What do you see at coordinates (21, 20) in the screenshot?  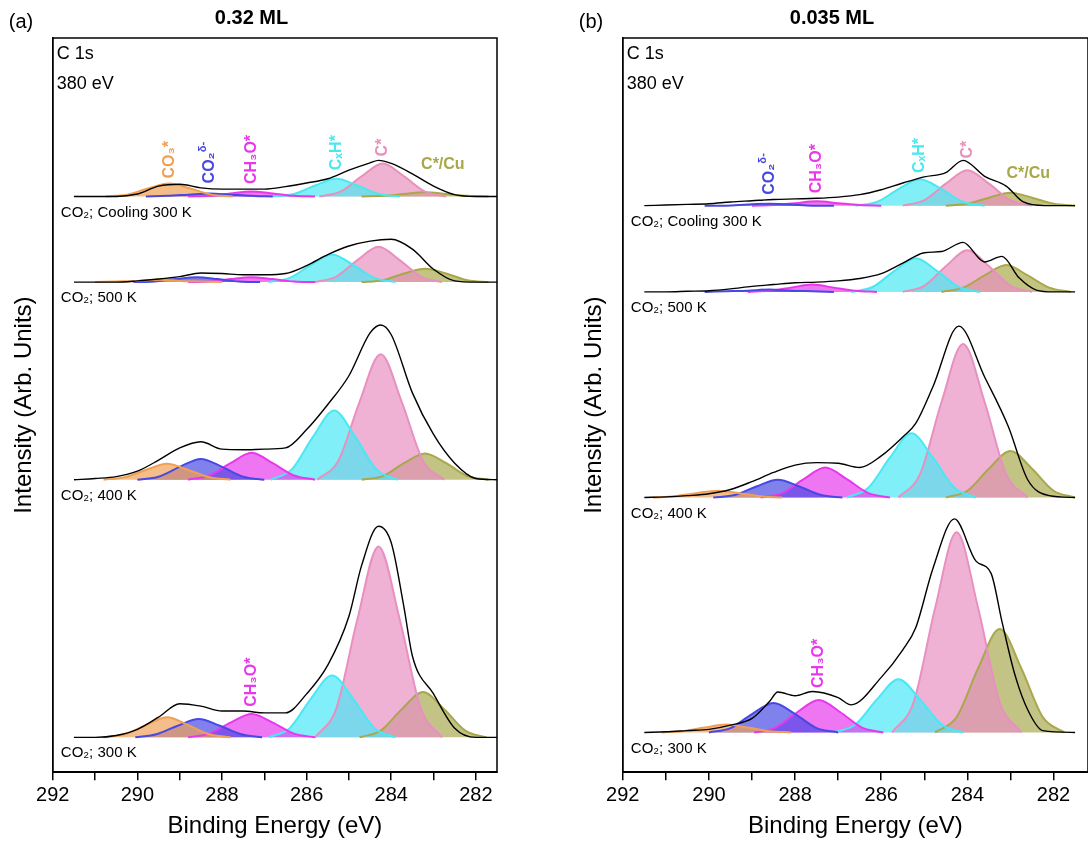 I see `text: (a)` at bounding box center [21, 20].